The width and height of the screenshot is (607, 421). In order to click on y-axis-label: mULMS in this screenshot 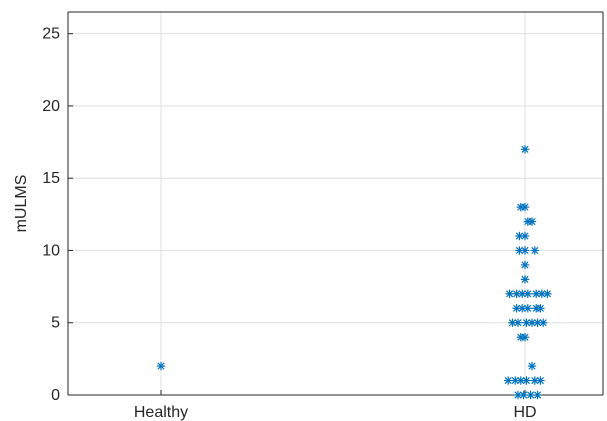, I will do `click(21, 204)`.